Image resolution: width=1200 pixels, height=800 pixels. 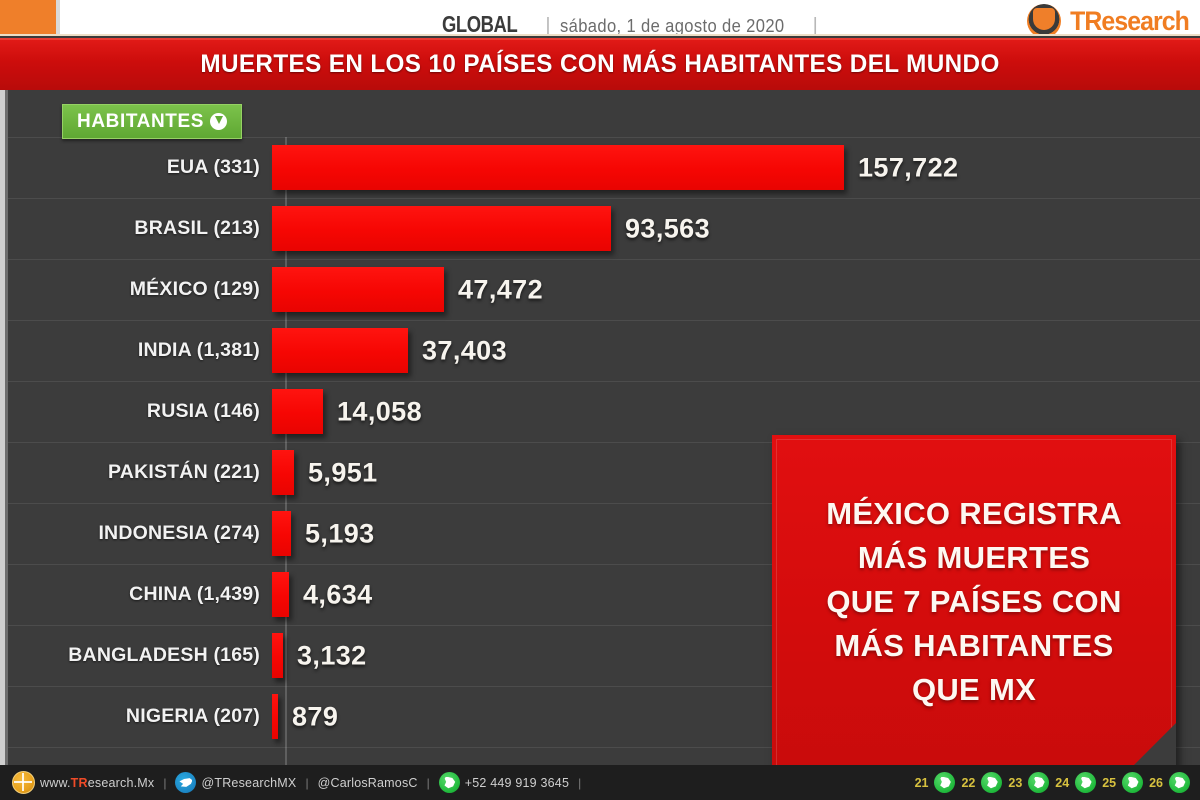 What do you see at coordinates (667, 228) in the screenshot?
I see `bar-value-label: 93,563` at bounding box center [667, 228].